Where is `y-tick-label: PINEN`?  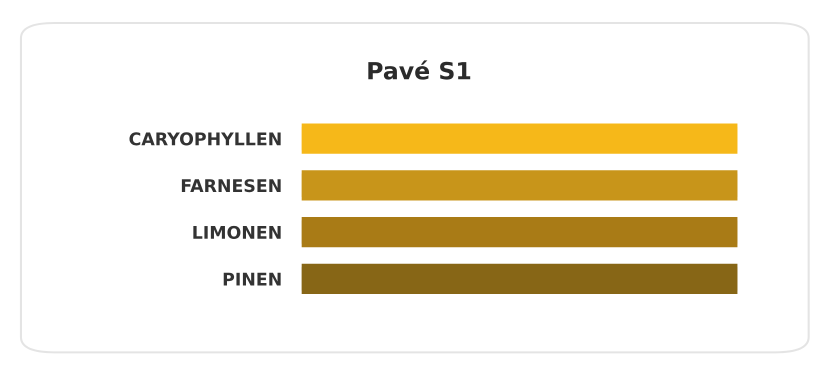
y-tick-label: PINEN is located at coordinates (252, 279).